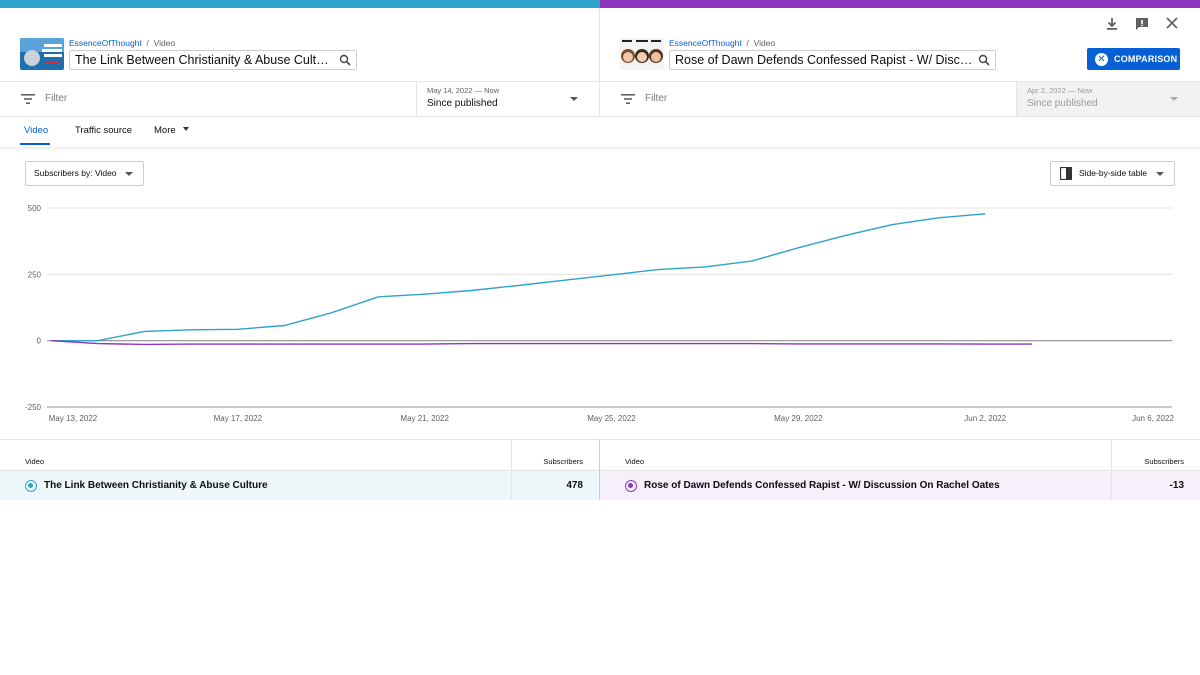 The width and height of the screenshot is (1200, 675). I want to click on left-accent-bar, so click(300, 4).